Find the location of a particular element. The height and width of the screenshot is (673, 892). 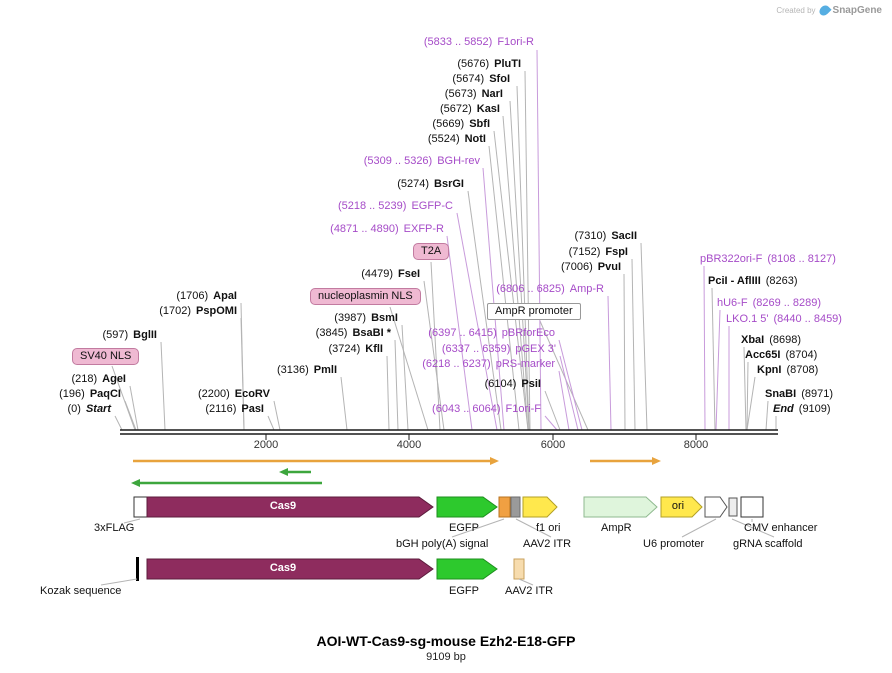

callout-xbai: XbaI (8698) is located at coordinates (771, 340).